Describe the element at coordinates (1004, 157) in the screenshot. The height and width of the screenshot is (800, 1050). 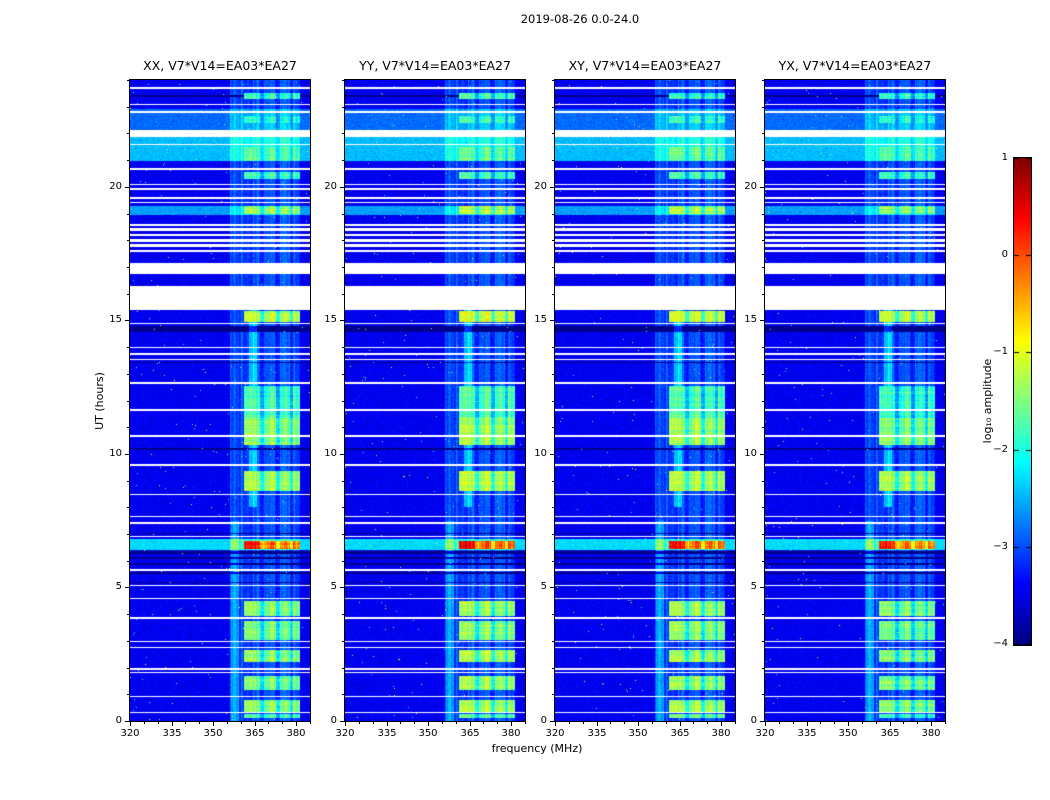
I see `colorbar-tick-label: 1` at that location.